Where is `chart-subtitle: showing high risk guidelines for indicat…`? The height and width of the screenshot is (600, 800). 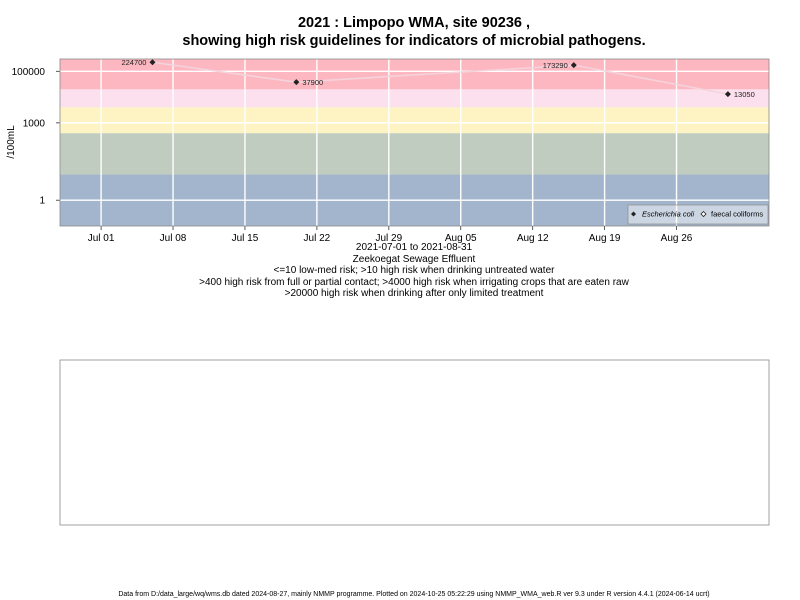
chart-subtitle: showing high risk guidelines for indicat… is located at coordinates (413, 41).